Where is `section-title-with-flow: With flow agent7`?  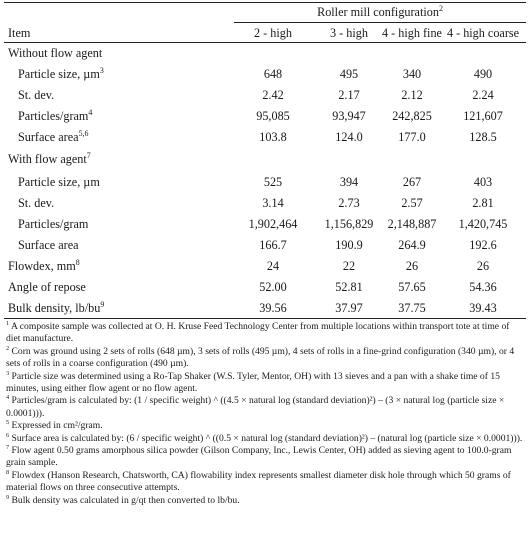 section-title-with-flow: With flow agent7 is located at coordinates (49, 158).